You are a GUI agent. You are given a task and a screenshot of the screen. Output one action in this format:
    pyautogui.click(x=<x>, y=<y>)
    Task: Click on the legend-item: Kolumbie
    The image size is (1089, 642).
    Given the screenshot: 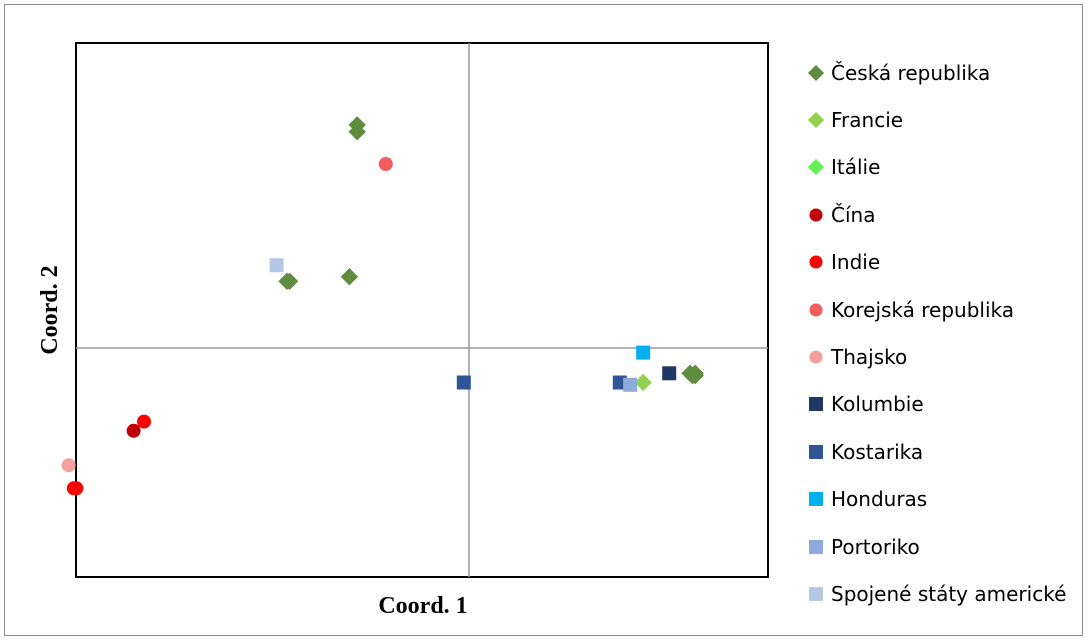 What is the action you would take?
    pyautogui.click(x=935, y=404)
    